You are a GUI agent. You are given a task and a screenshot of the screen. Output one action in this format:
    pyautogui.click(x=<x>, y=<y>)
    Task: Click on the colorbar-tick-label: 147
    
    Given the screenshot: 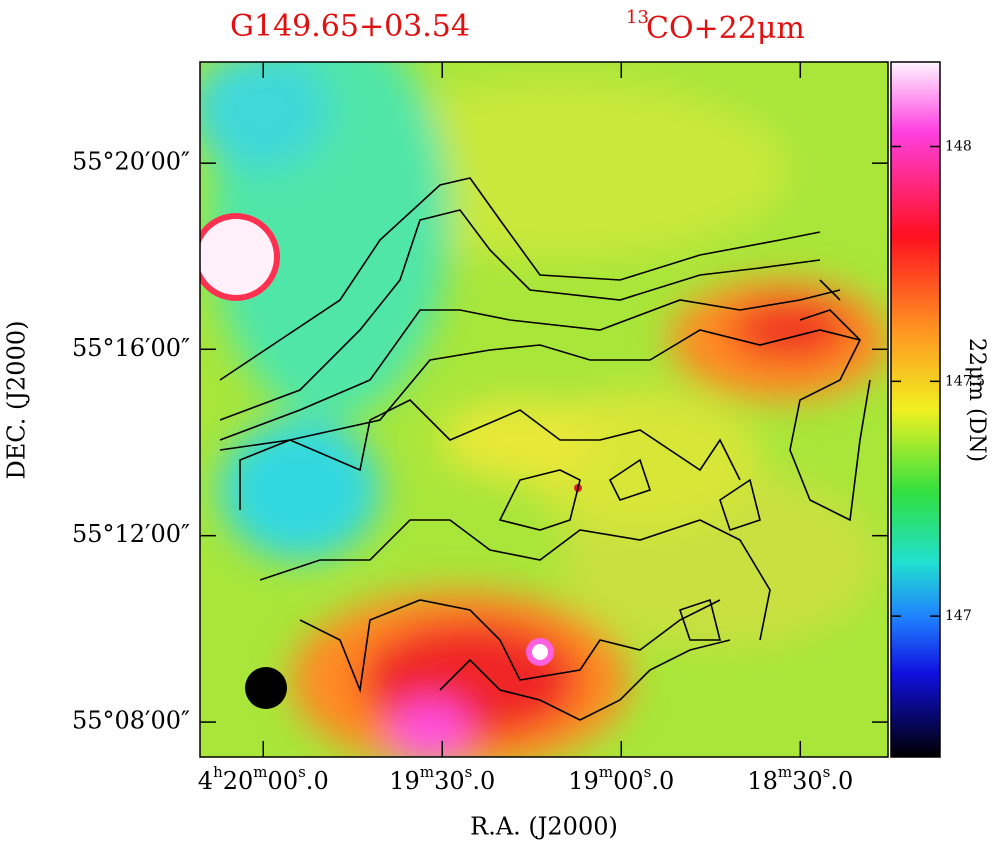 What is the action you would take?
    pyautogui.click(x=958, y=616)
    